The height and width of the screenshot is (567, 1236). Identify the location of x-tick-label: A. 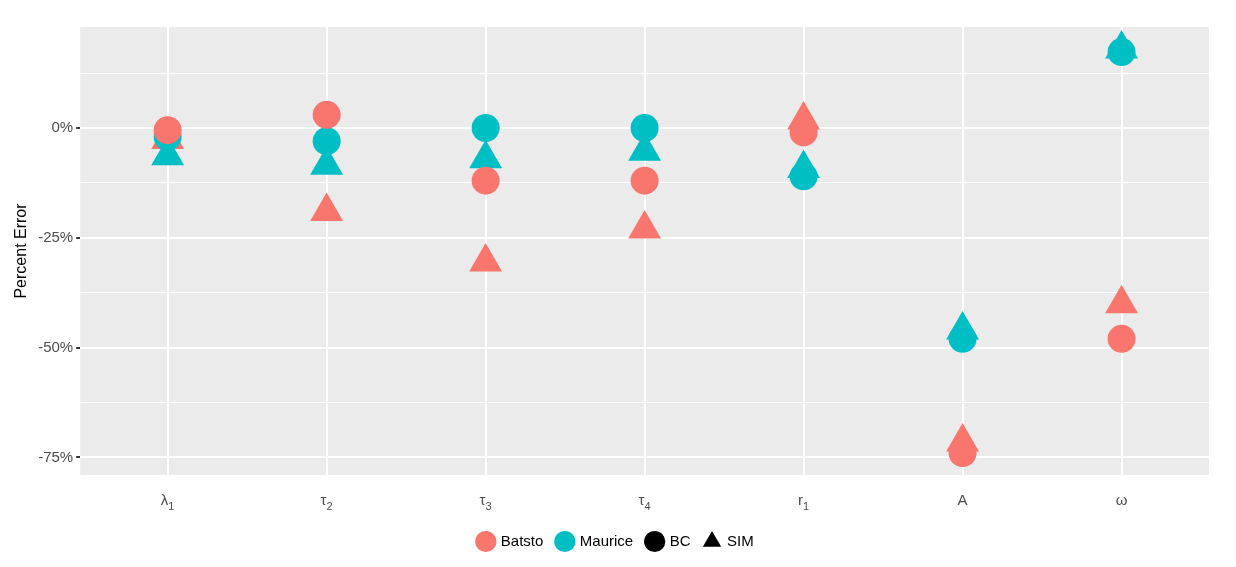
(962, 499).